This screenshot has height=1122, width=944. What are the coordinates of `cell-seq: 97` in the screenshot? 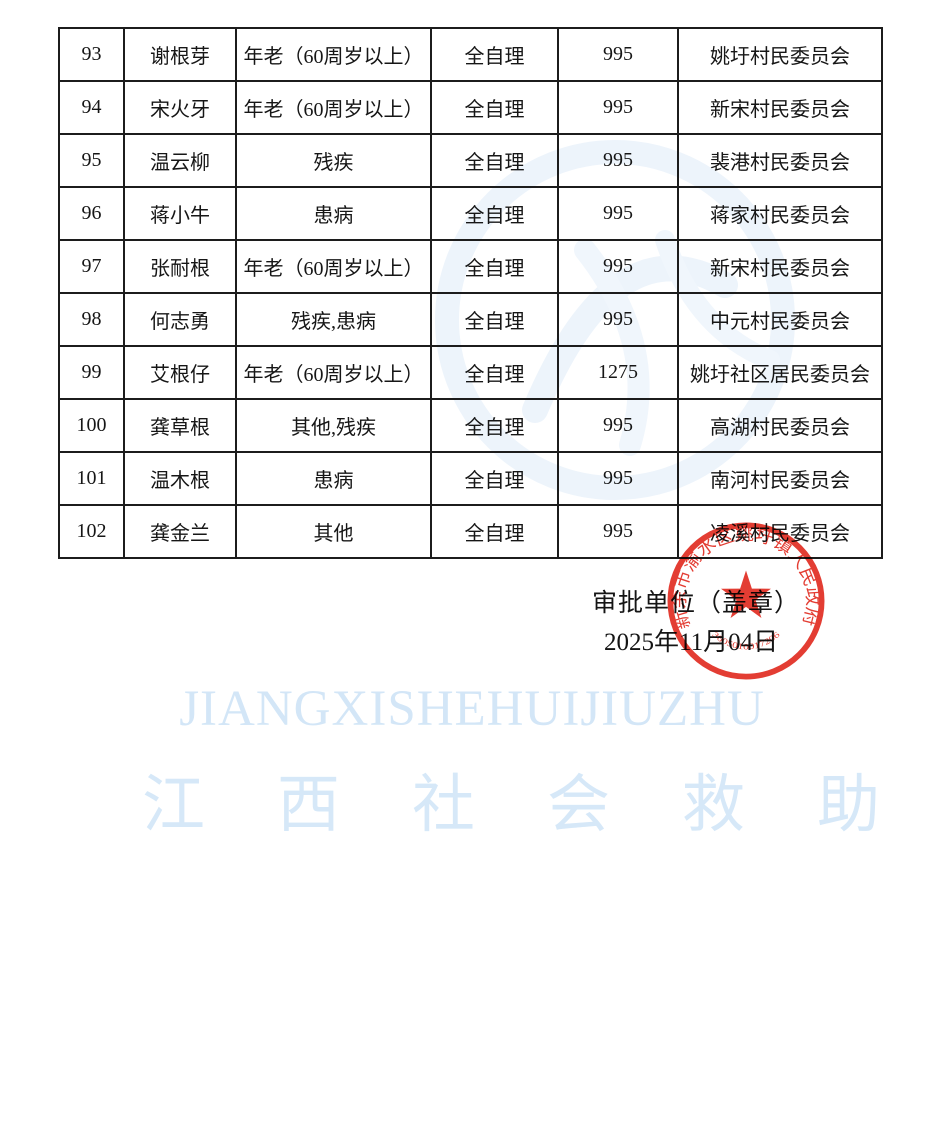 It's located at (91, 266).